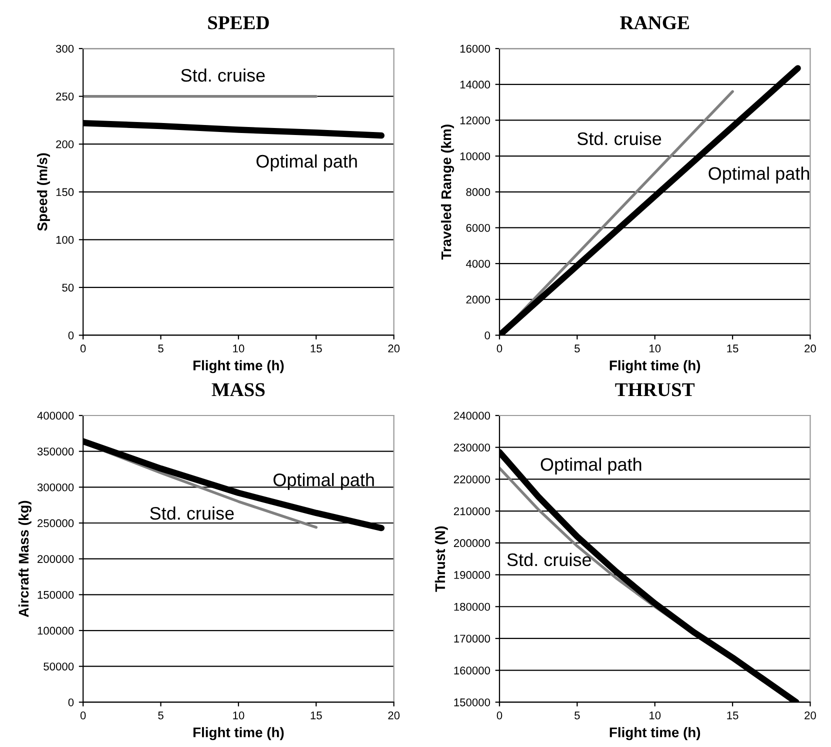 Image resolution: width=831 pixels, height=747 pixels. Describe the element at coordinates (472, 479) in the screenshot. I see `y-tick-label: 220000` at that location.